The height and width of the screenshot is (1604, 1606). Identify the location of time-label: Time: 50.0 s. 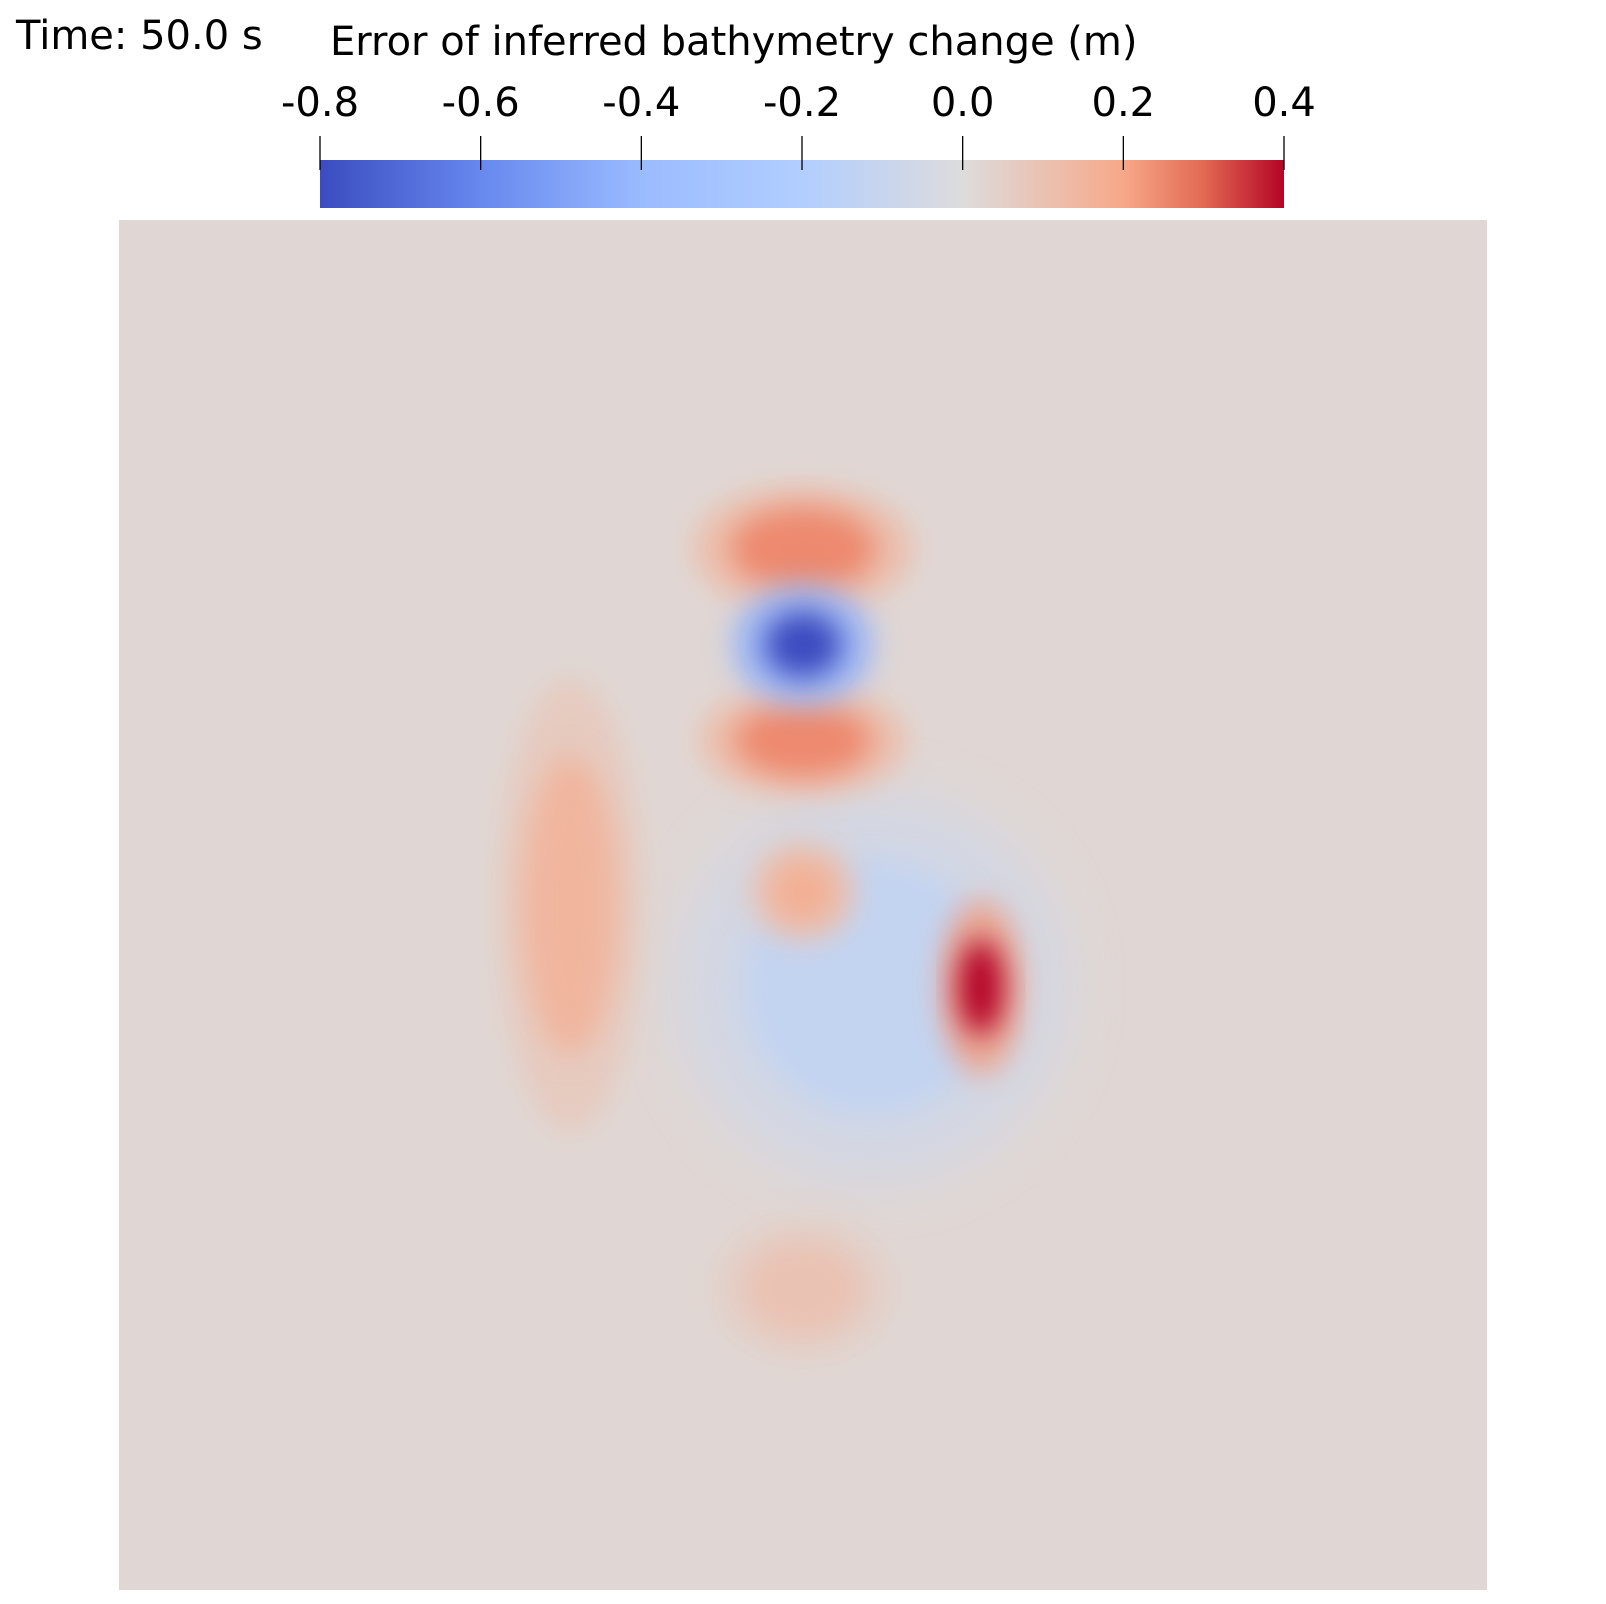
(139, 36).